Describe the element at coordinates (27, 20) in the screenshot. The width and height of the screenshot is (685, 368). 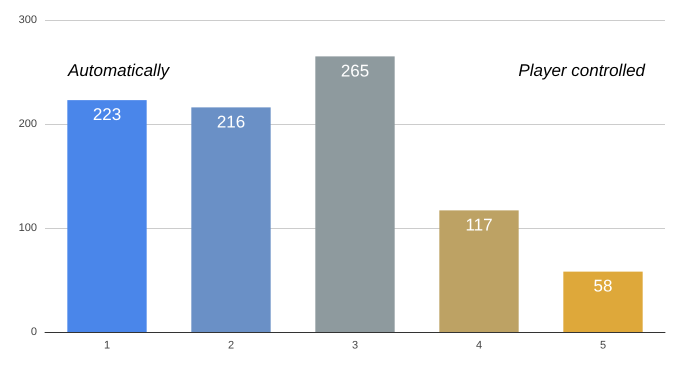
I see `y-tick-label: 300` at that location.